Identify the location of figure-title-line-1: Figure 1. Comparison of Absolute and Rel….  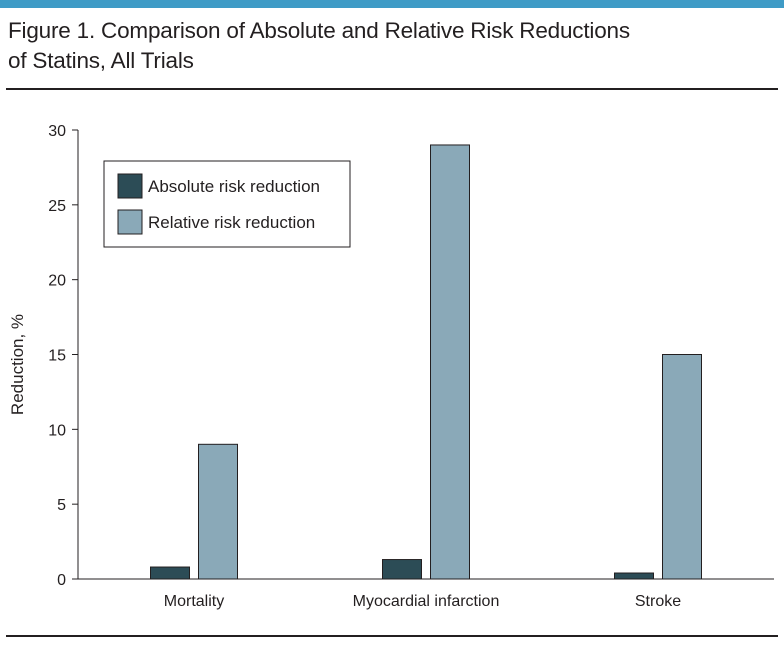
(319, 30).